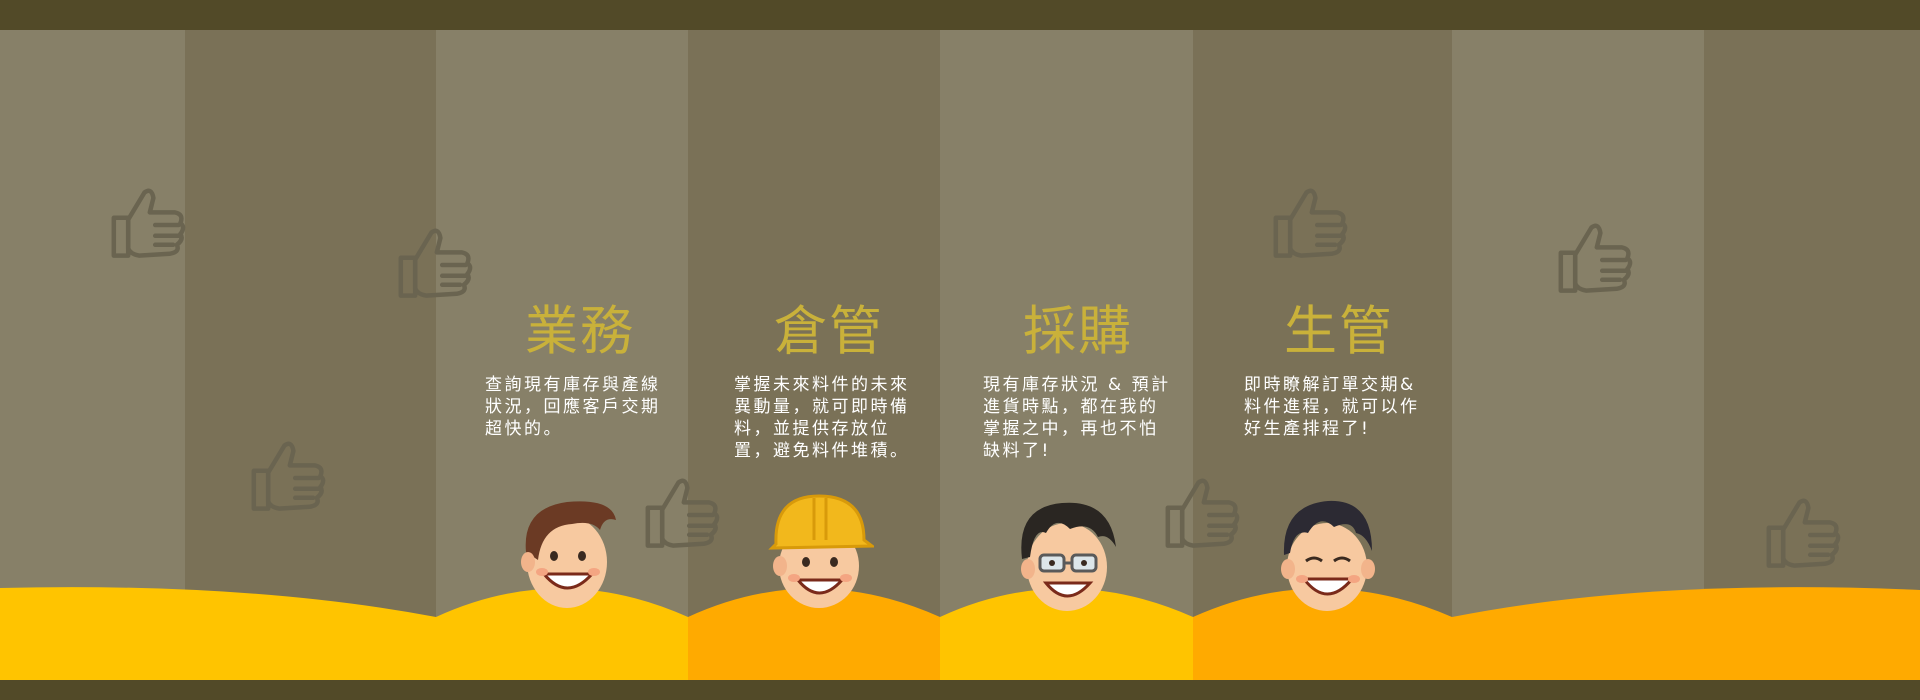 This screenshot has width=1920, height=700. I want to click on top-frame-band, so click(960, 15).